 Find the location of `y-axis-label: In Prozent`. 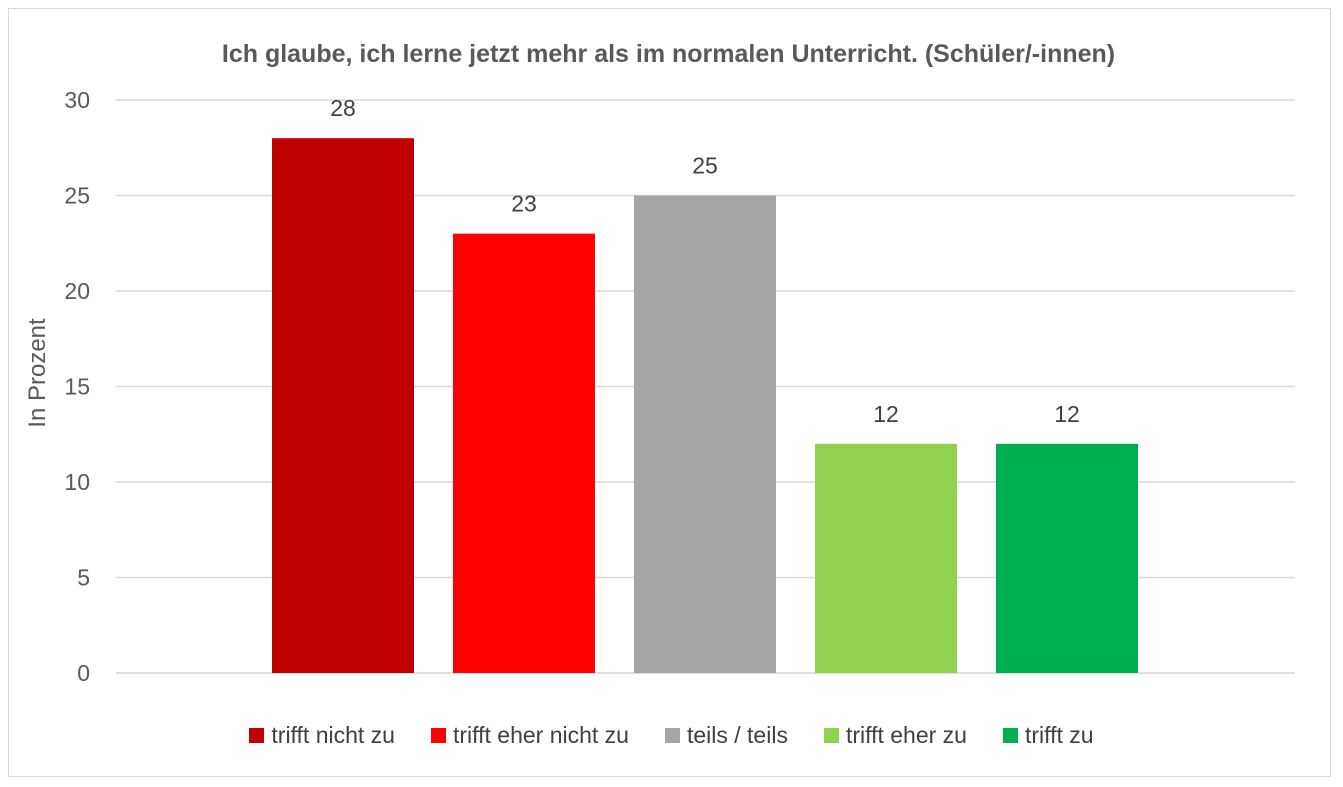

y-axis-label: In Prozent is located at coordinates (37, 373).